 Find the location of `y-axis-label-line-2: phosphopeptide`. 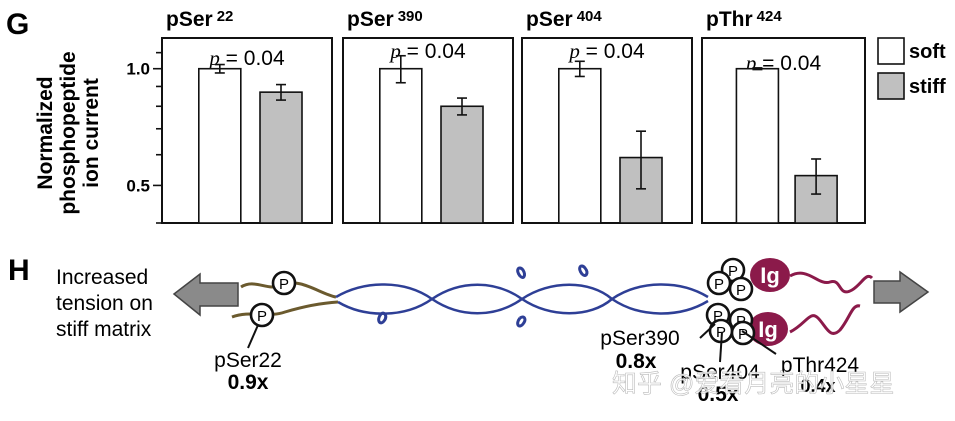

y-axis-label-line-2: phosphopeptide is located at coordinates (68, 132).